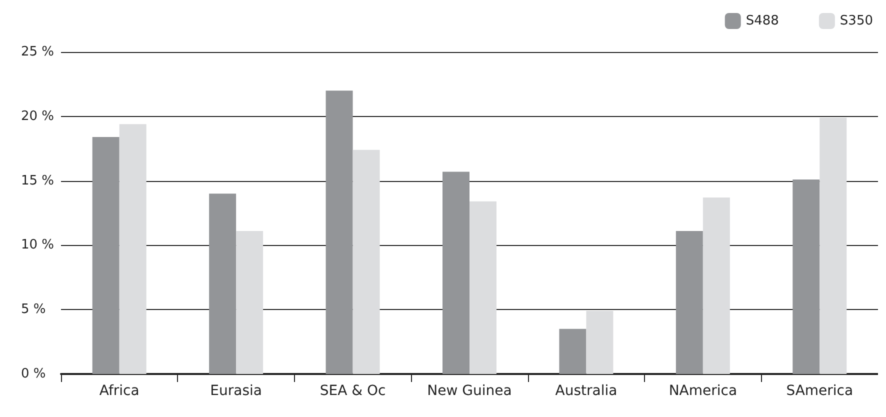 This screenshot has height=417, width=886. What do you see at coordinates (119, 391) in the screenshot?
I see `x-tick-label: Africa` at bounding box center [119, 391].